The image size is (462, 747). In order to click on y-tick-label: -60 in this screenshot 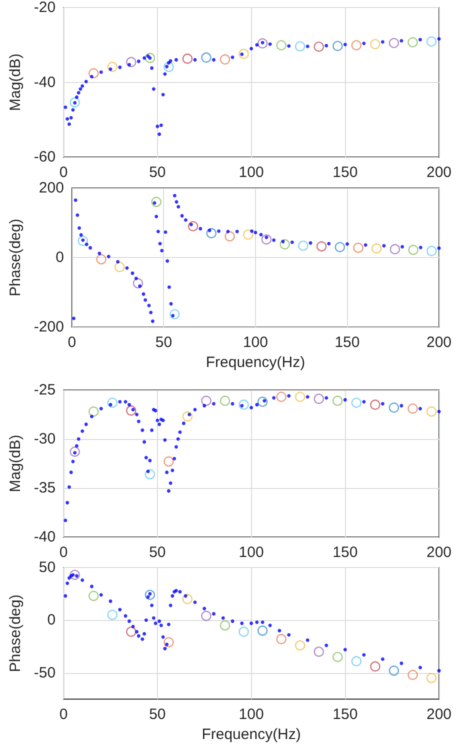, I will do `click(45, 157)`.